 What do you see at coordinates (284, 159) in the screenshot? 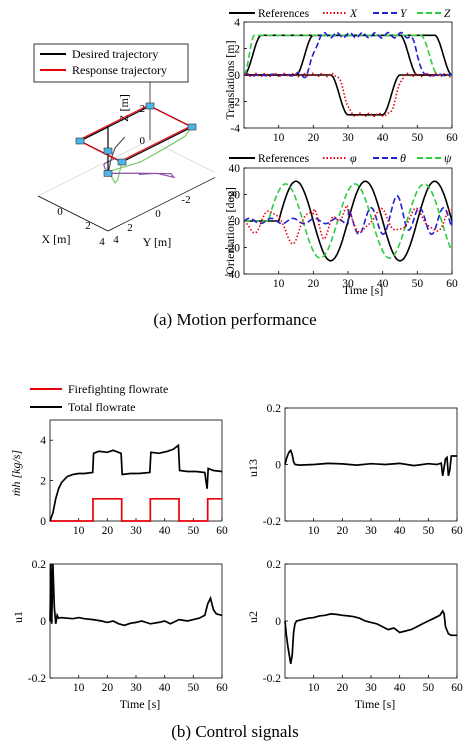
I see `orient-legend-ref-label: References` at bounding box center [284, 159].